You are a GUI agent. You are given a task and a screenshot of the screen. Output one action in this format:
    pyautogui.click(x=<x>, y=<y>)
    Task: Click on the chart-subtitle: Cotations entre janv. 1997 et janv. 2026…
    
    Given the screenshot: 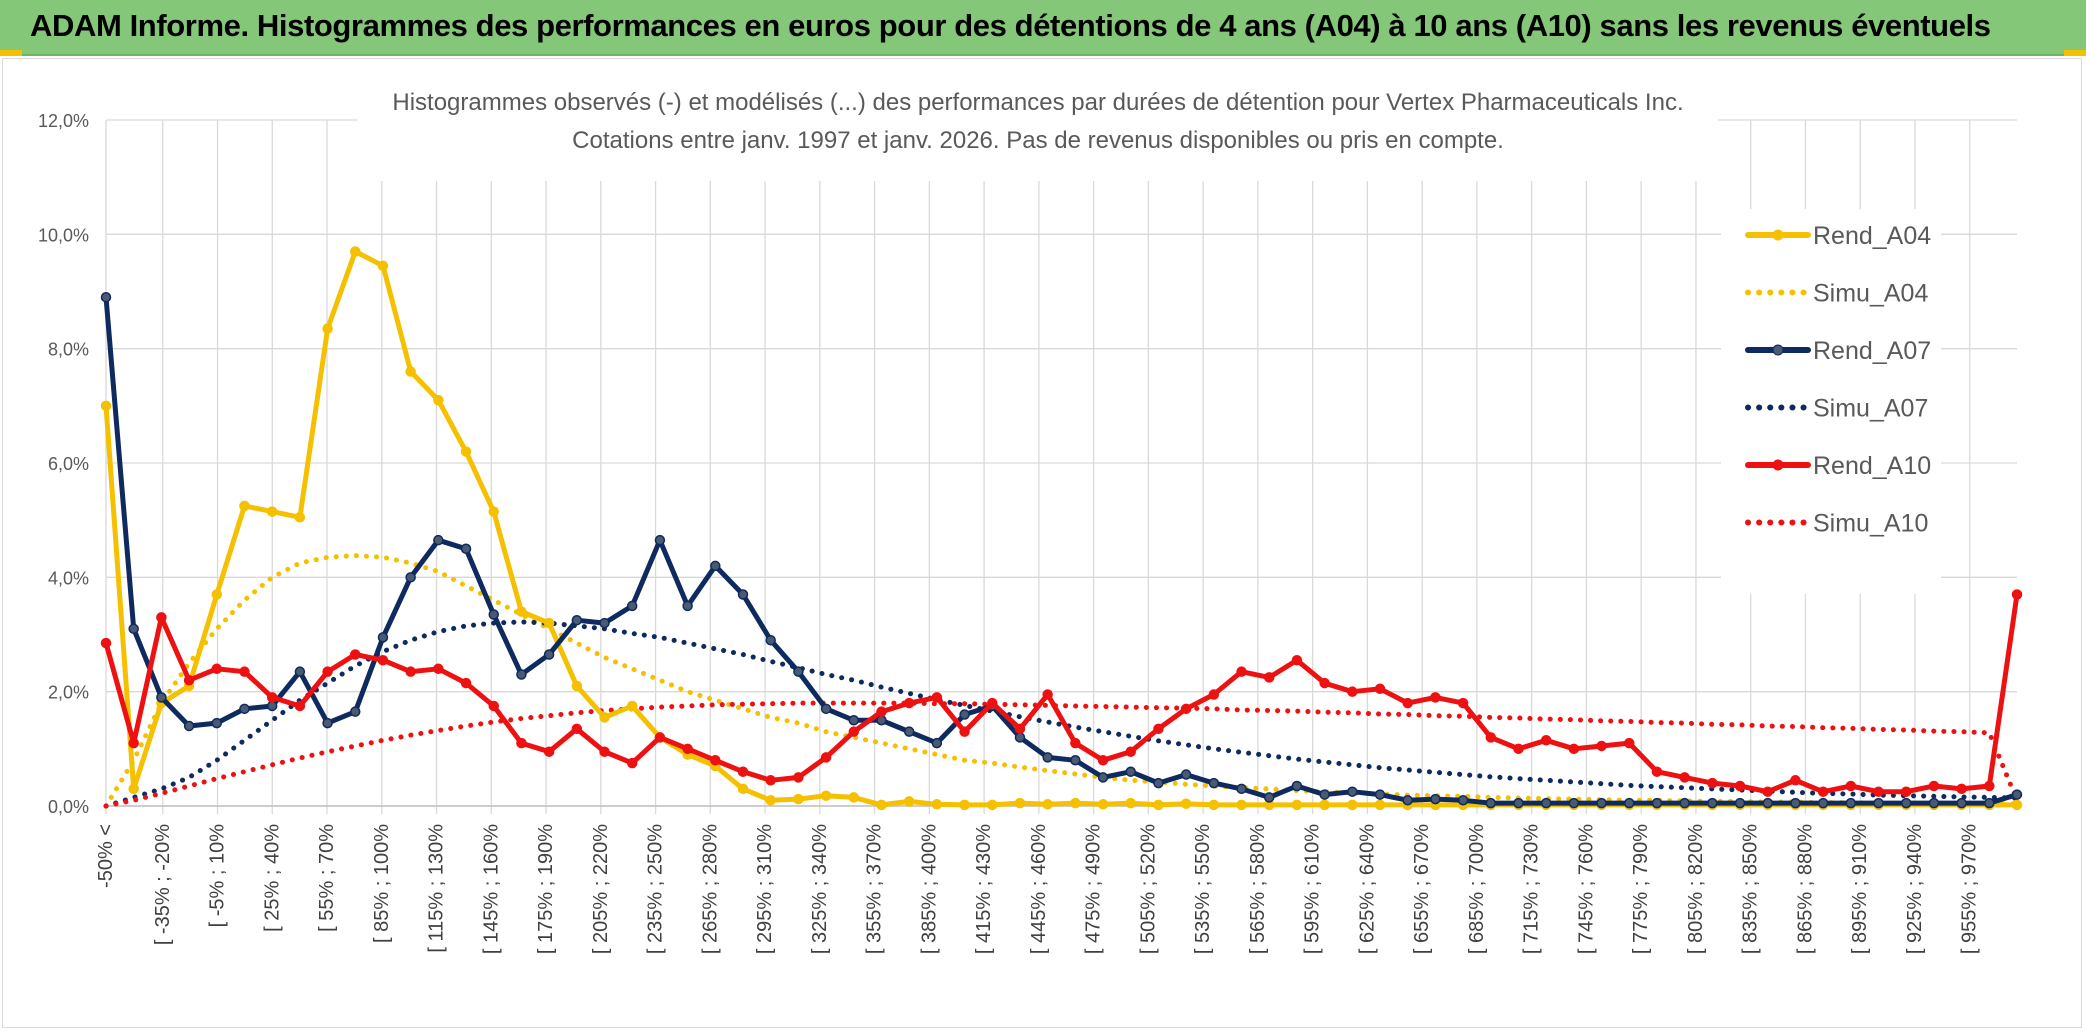 What is the action you would take?
    pyautogui.click(x=1038, y=140)
    